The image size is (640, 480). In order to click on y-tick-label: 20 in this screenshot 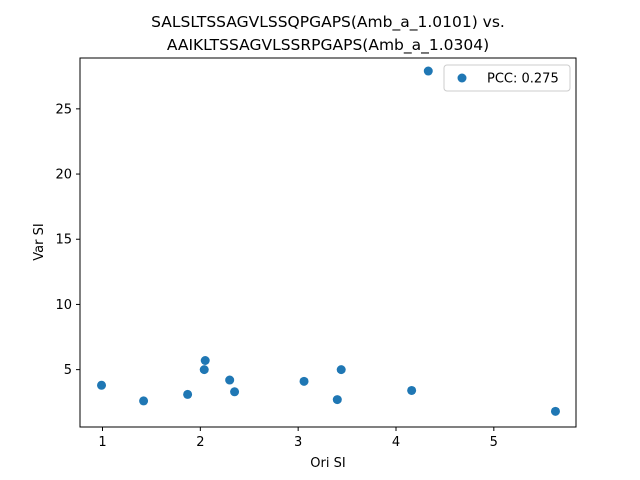, I will do `click(63, 175)`.